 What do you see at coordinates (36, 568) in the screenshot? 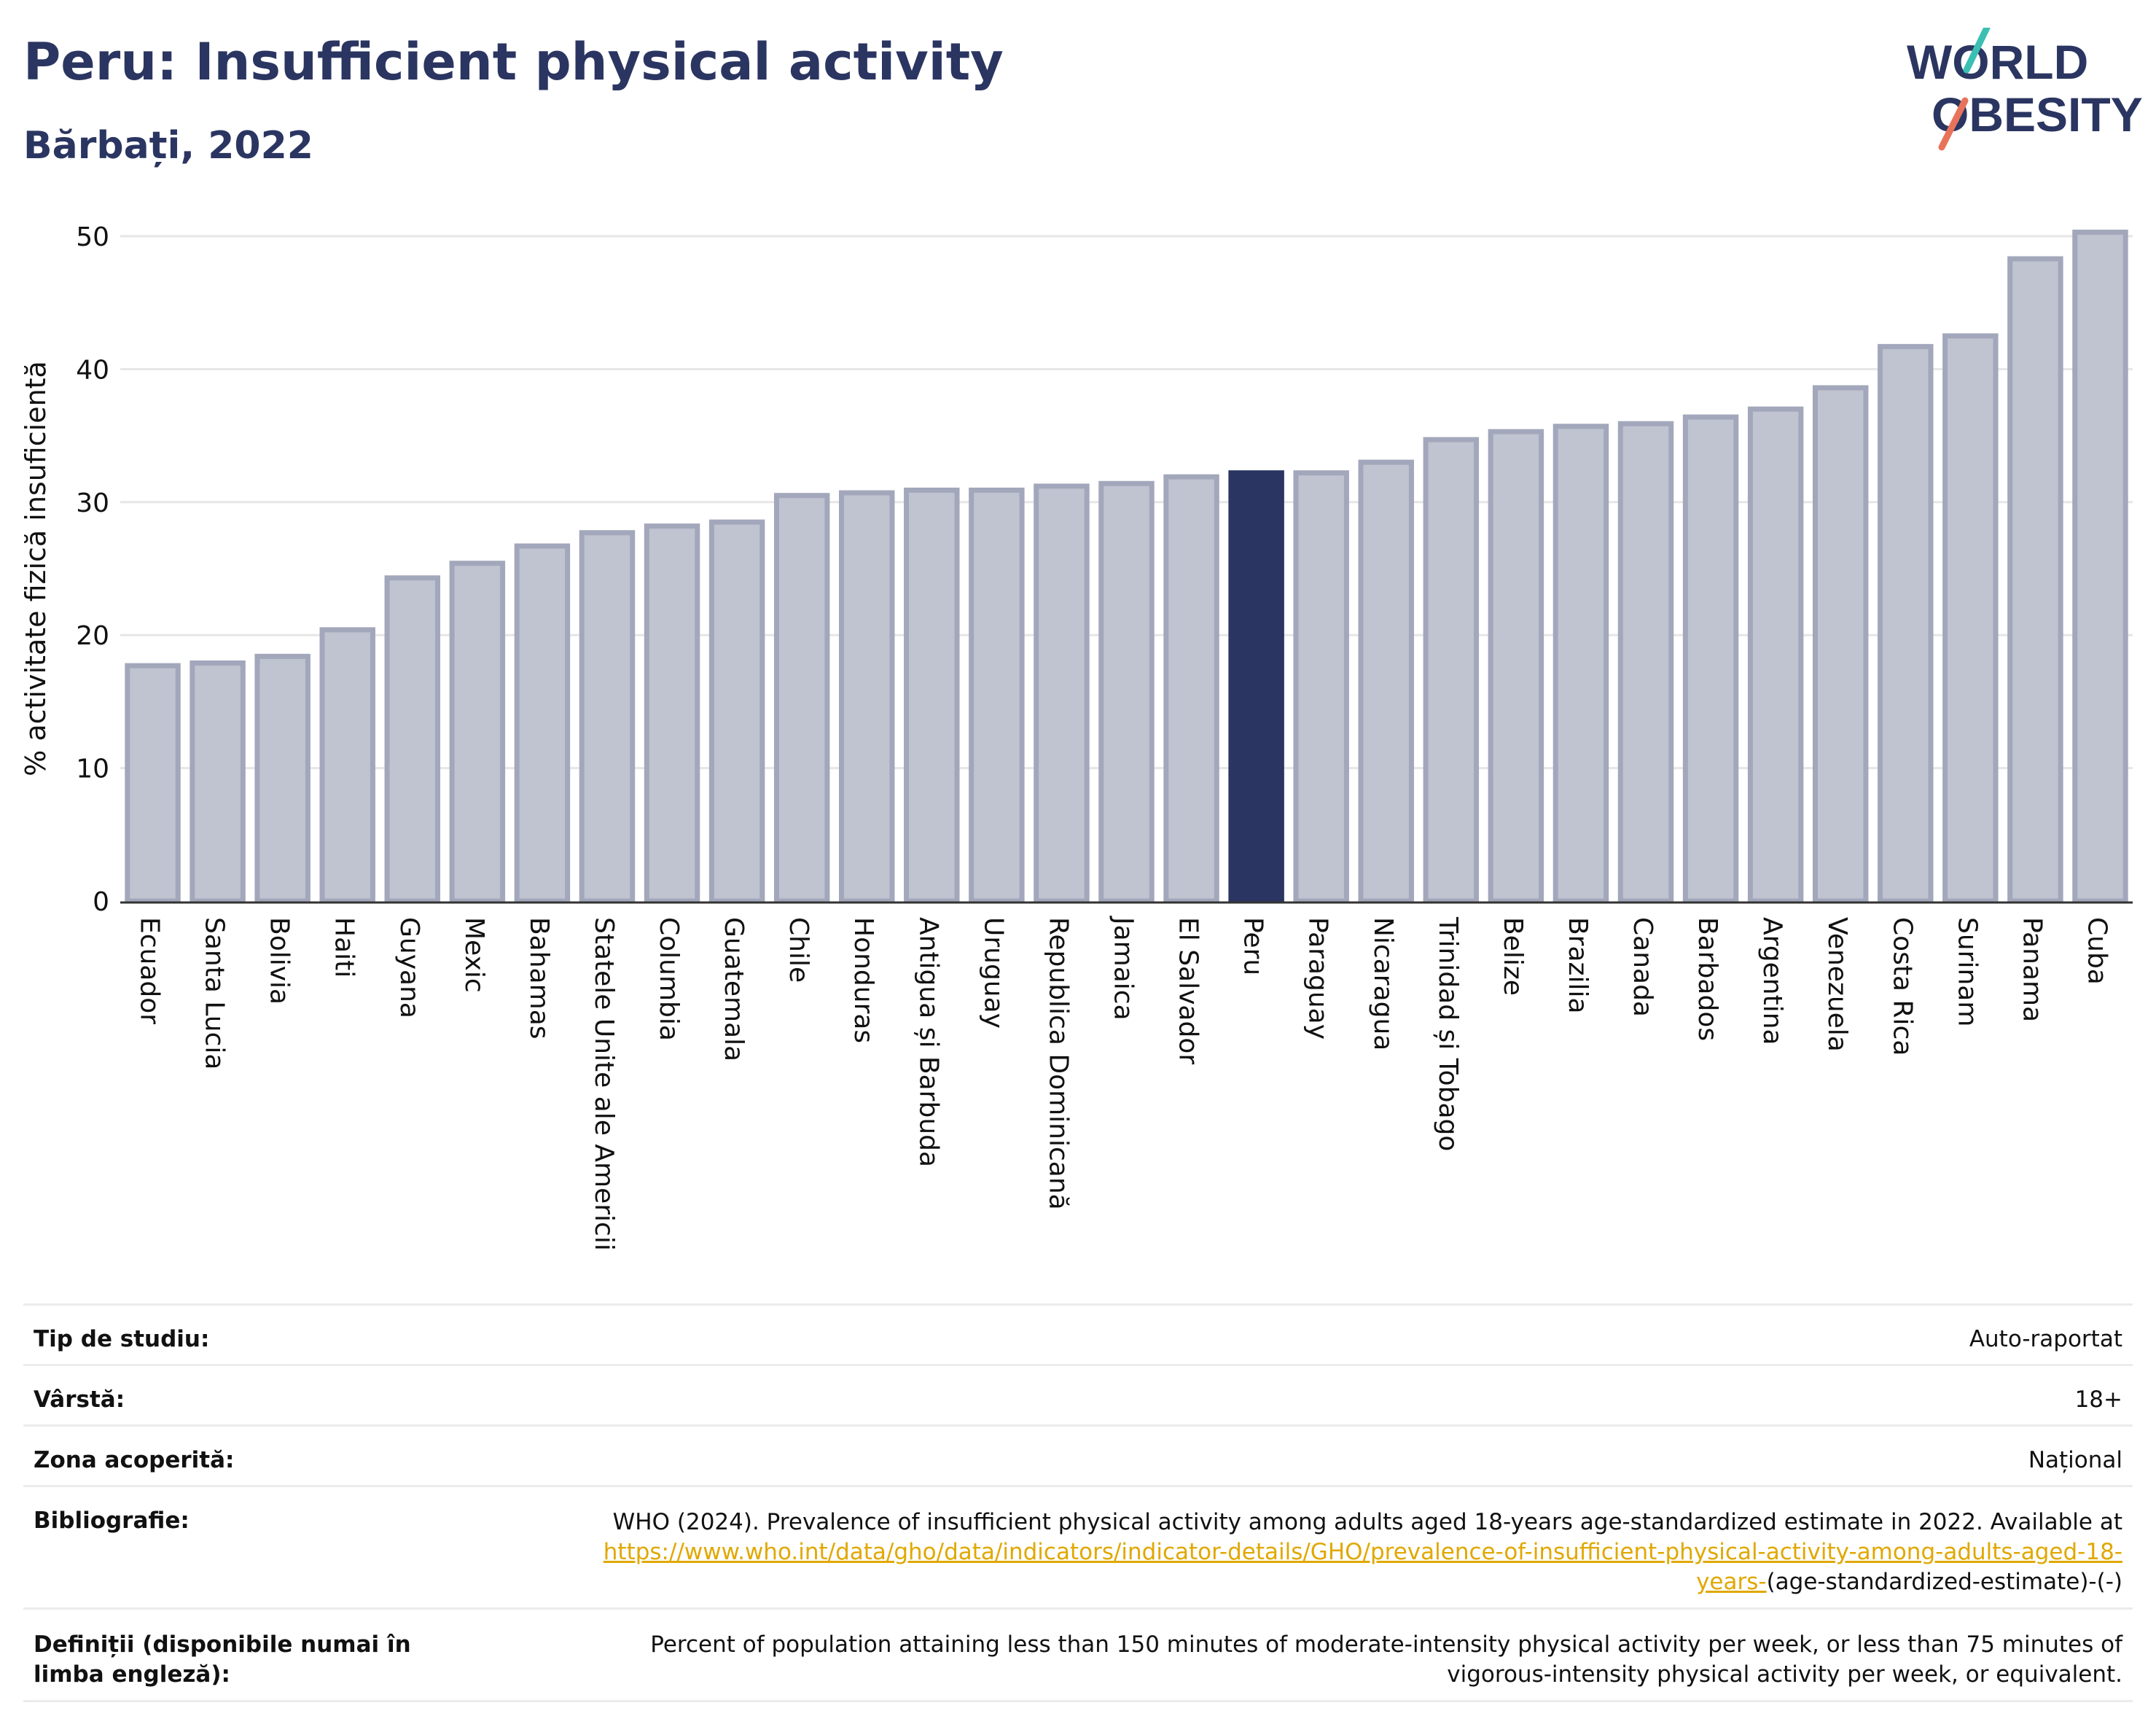
I see `y-axis-label: % activitate fizică insuficientă` at bounding box center [36, 568].